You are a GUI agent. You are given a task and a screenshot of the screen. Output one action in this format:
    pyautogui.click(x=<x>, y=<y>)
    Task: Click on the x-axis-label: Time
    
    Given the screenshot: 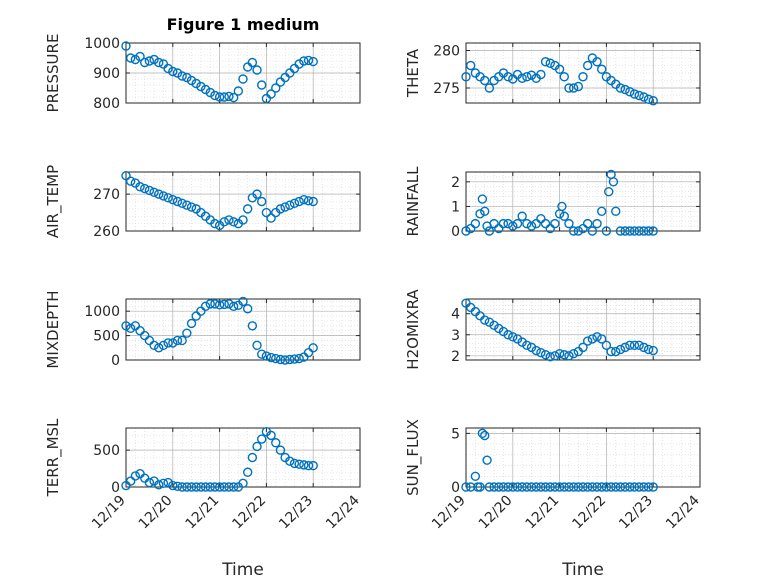 What is the action you would take?
    pyautogui.click(x=582, y=570)
    